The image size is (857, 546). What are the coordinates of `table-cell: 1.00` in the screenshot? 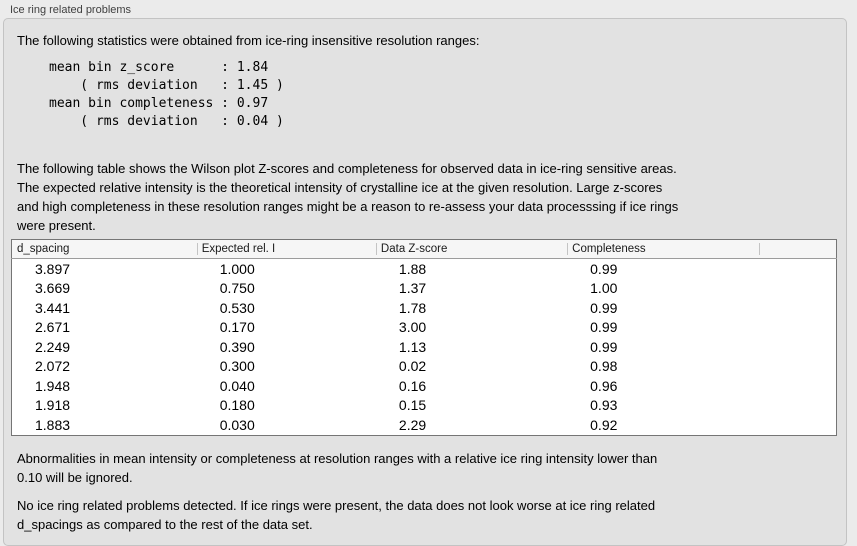 It's located at (604, 288).